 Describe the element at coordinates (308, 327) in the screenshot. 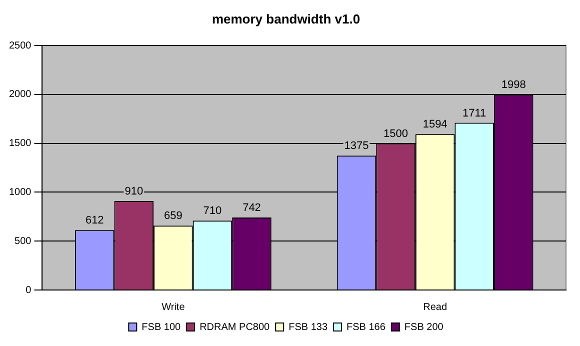

I see `legend-label: FSB 133` at that location.